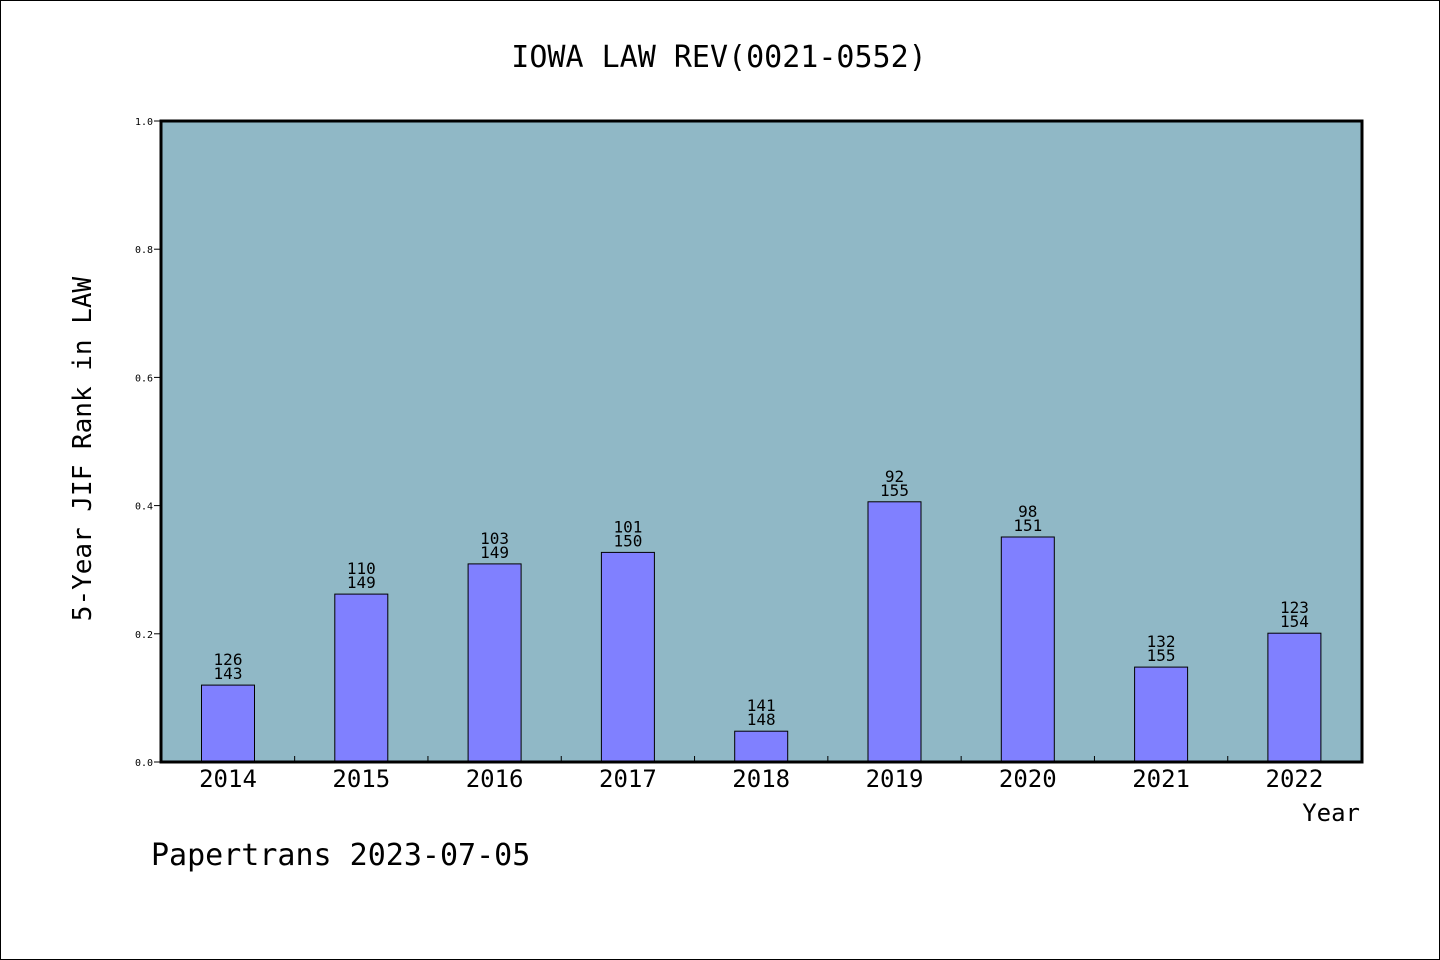  What do you see at coordinates (1161, 655) in the screenshot?
I see `bar-label-total-2021: 155` at bounding box center [1161, 655].